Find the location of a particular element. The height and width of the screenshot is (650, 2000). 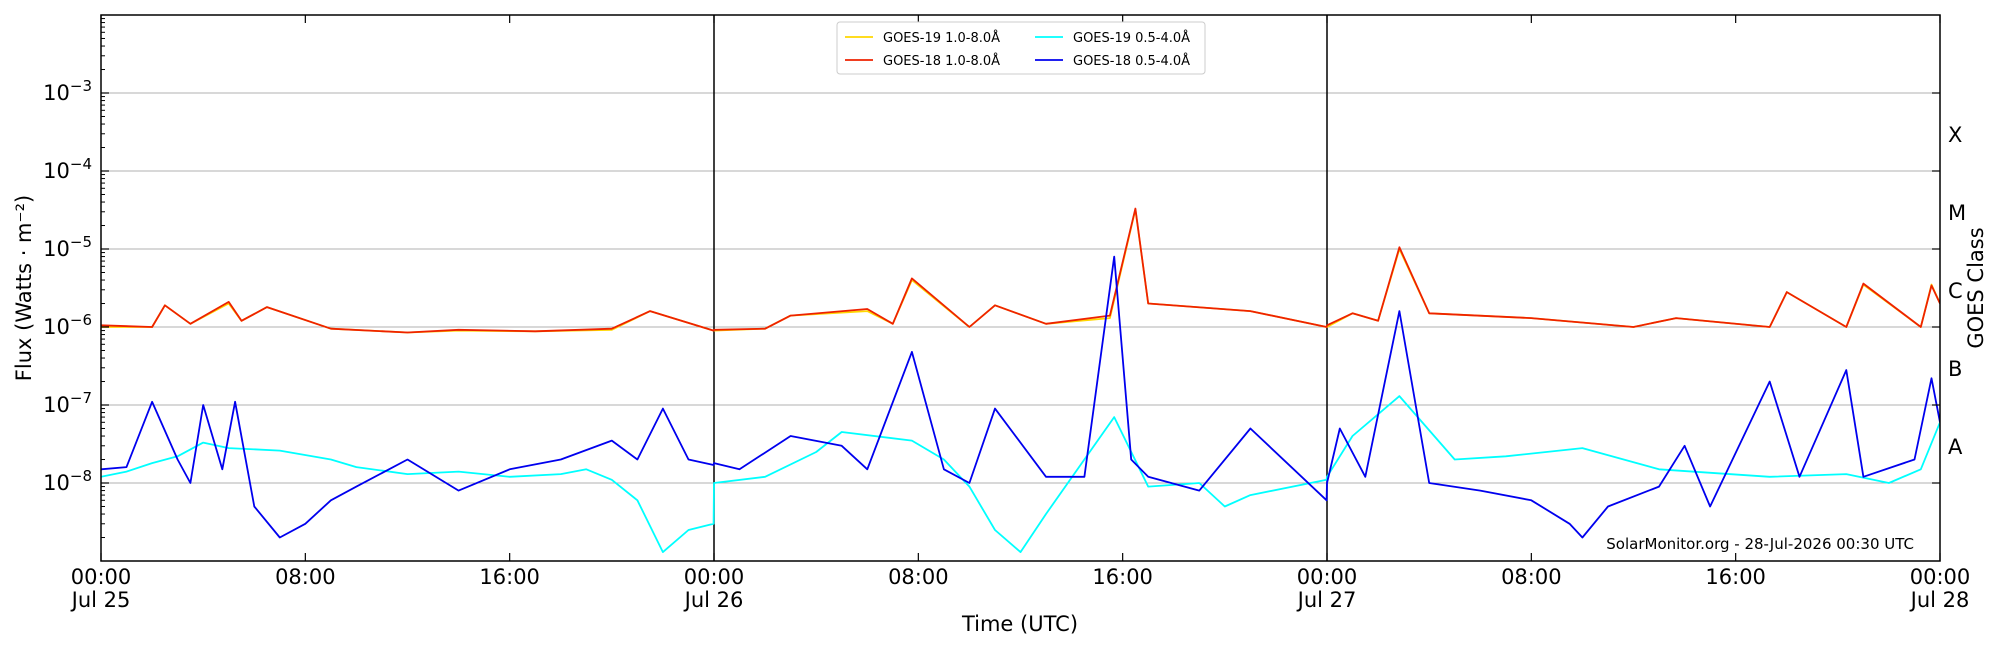

legend-entry: GOES-18 0.5-4.0Å is located at coordinates (1131, 61).